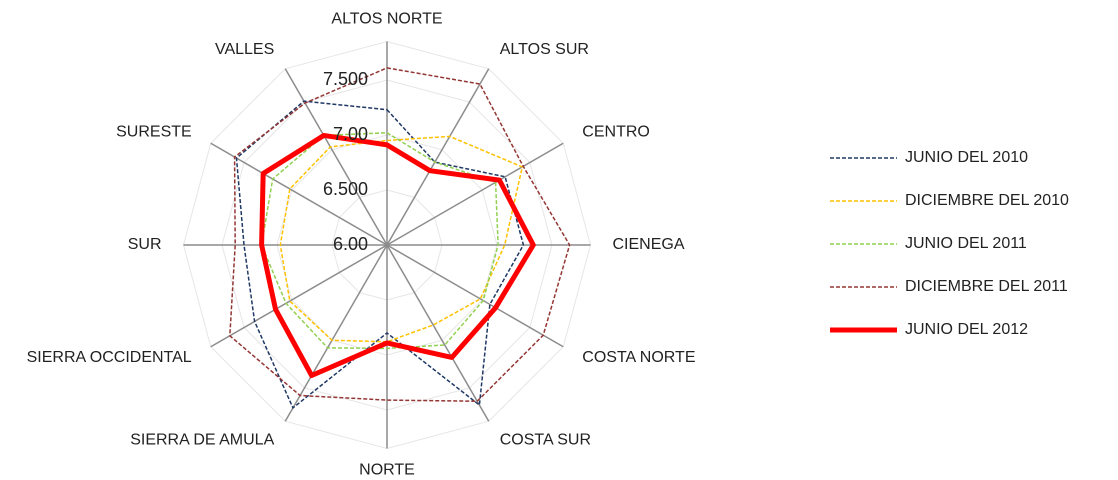 This screenshot has height=480, width=1118. I want to click on category-label: CENTRO, so click(616, 131).